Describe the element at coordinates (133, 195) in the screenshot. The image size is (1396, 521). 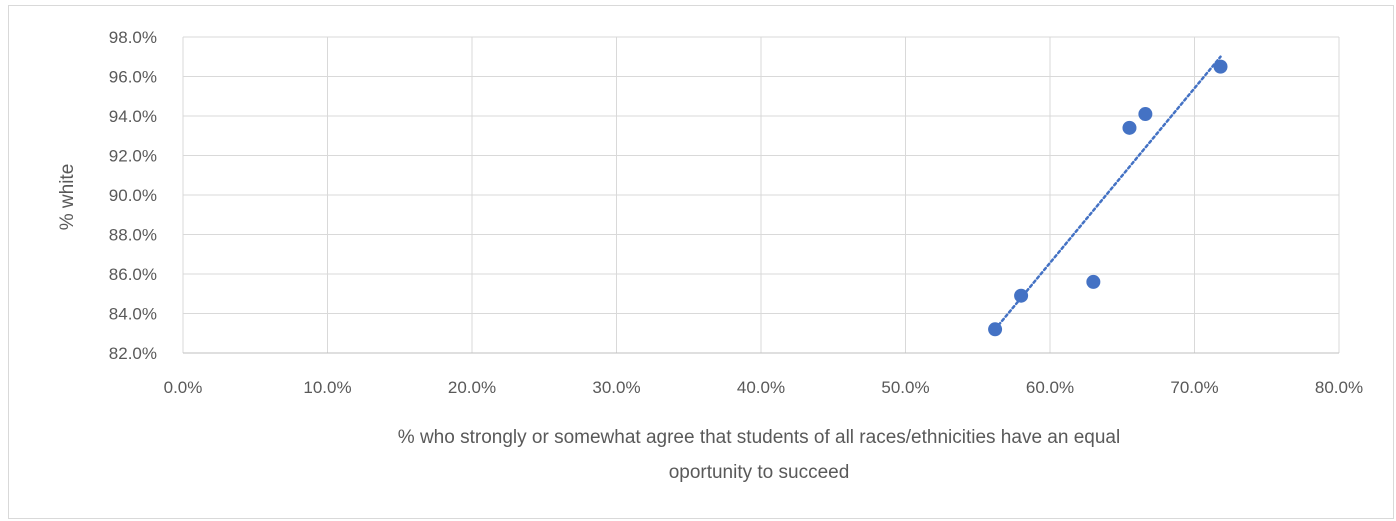
I see `y-tick-label: 90.0%` at that location.